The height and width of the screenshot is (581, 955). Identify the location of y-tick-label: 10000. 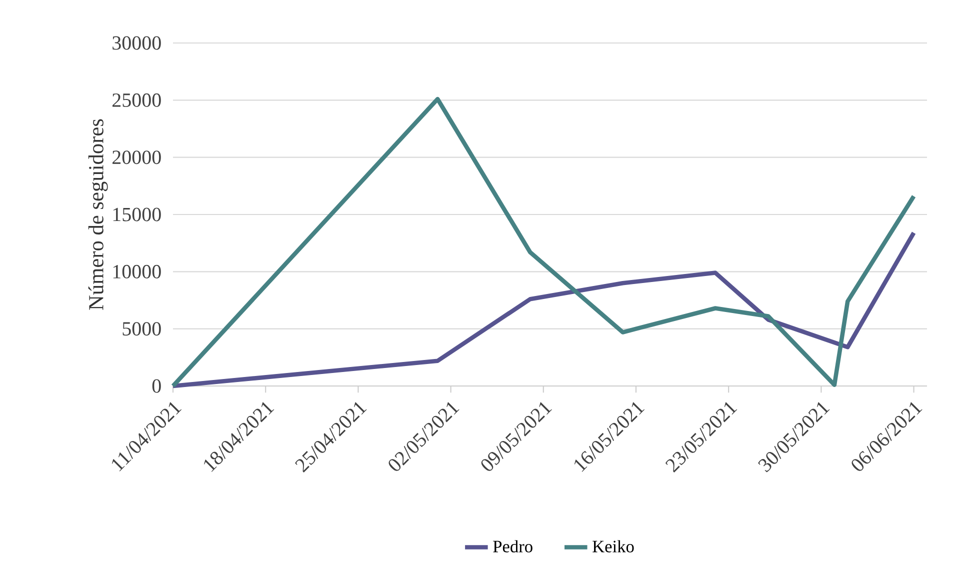
(137, 271).